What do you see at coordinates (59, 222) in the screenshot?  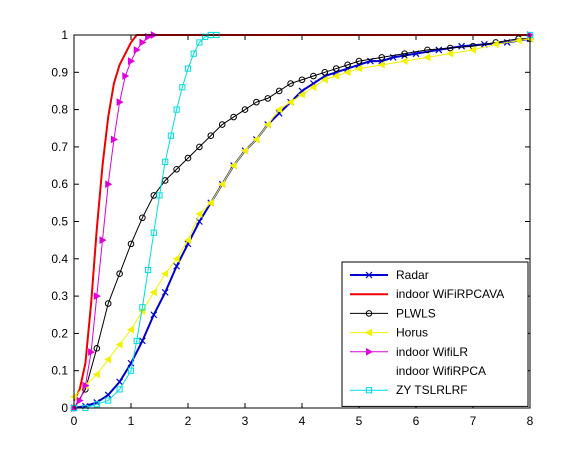 I see `y-tick-label: 0.5` at bounding box center [59, 222].